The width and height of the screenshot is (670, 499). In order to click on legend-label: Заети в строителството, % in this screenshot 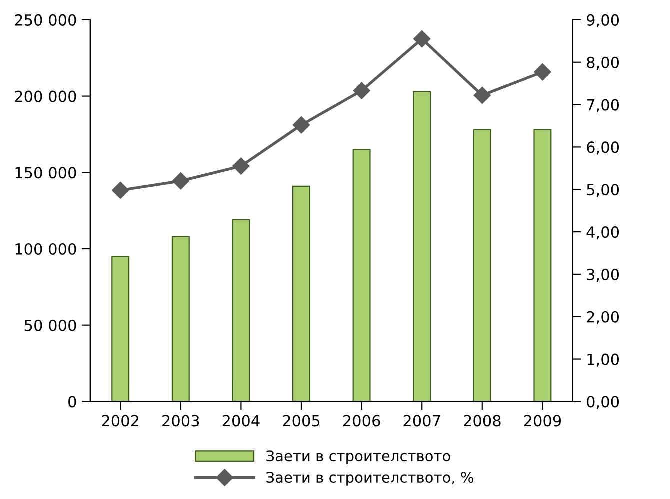, I will do `click(370, 479)`.